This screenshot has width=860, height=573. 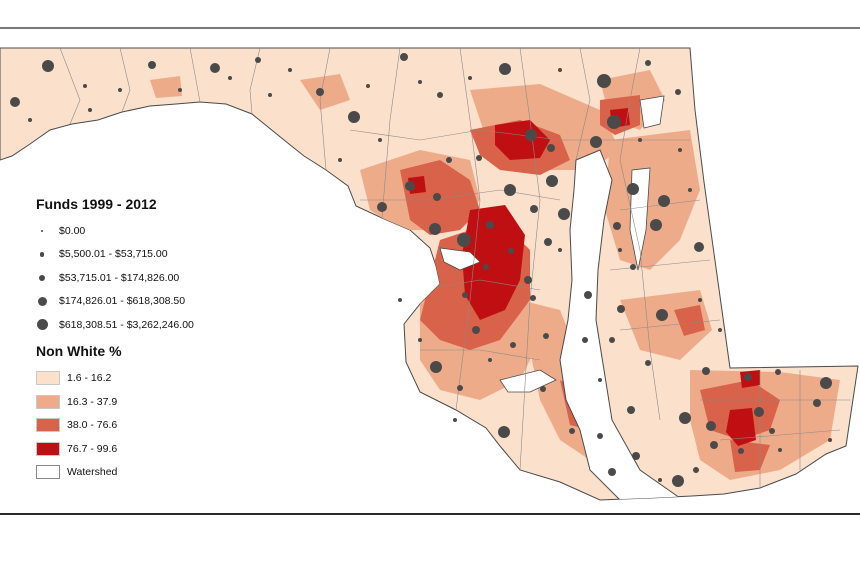 I want to click on funds-legend-label: $174,826.01 - $618,308.50, so click(x=122, y=301).